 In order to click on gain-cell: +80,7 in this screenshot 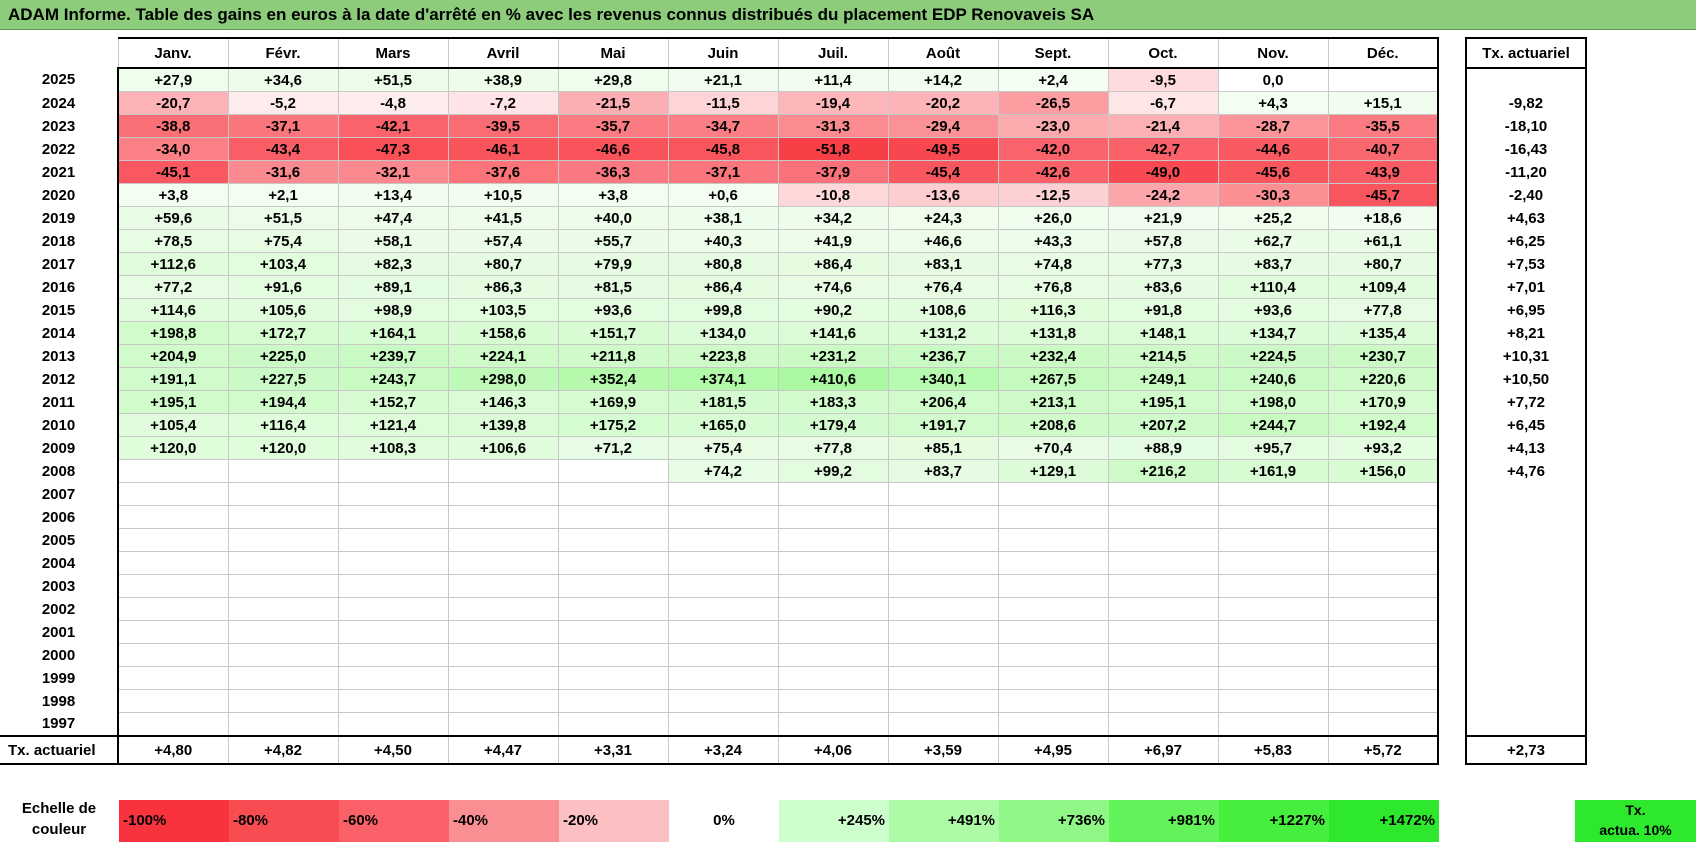, I will do `click(503, 264)`.